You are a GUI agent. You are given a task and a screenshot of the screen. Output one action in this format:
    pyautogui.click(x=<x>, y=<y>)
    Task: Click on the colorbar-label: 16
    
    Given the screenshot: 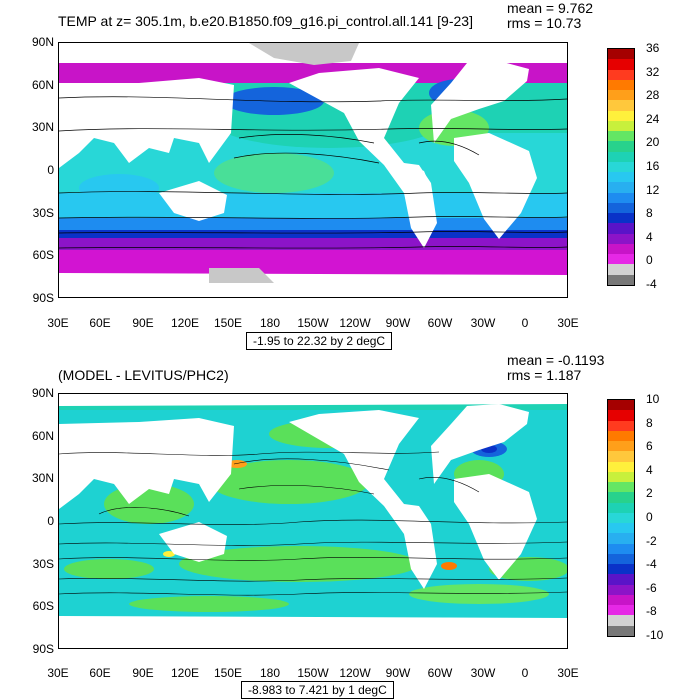 What is the action you would take?
    pyautogui.click(x=653, y=166)
    